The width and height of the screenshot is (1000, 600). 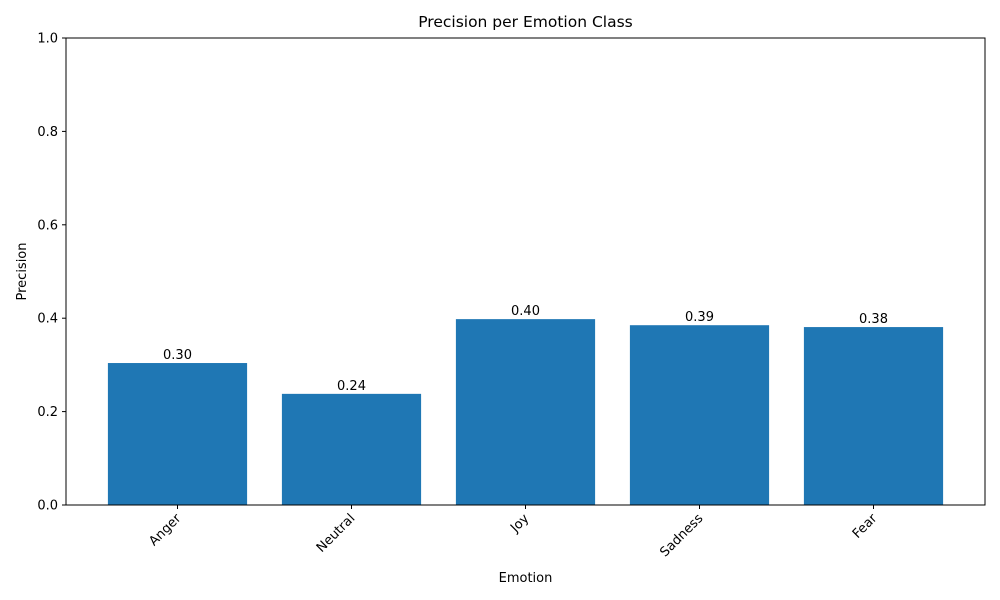 What do you see at coordinates (47, 225) in the screenshot?
I see `y-tick-label: 0.6` at bounding box center [47, 225].